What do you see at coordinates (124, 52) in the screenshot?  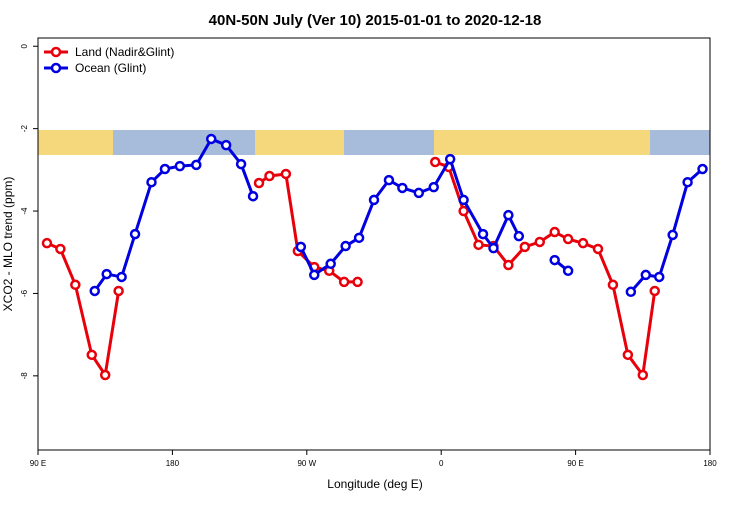 I see `legend-label: Land (Nadir&Glint)` at bounding box center [124, 52].